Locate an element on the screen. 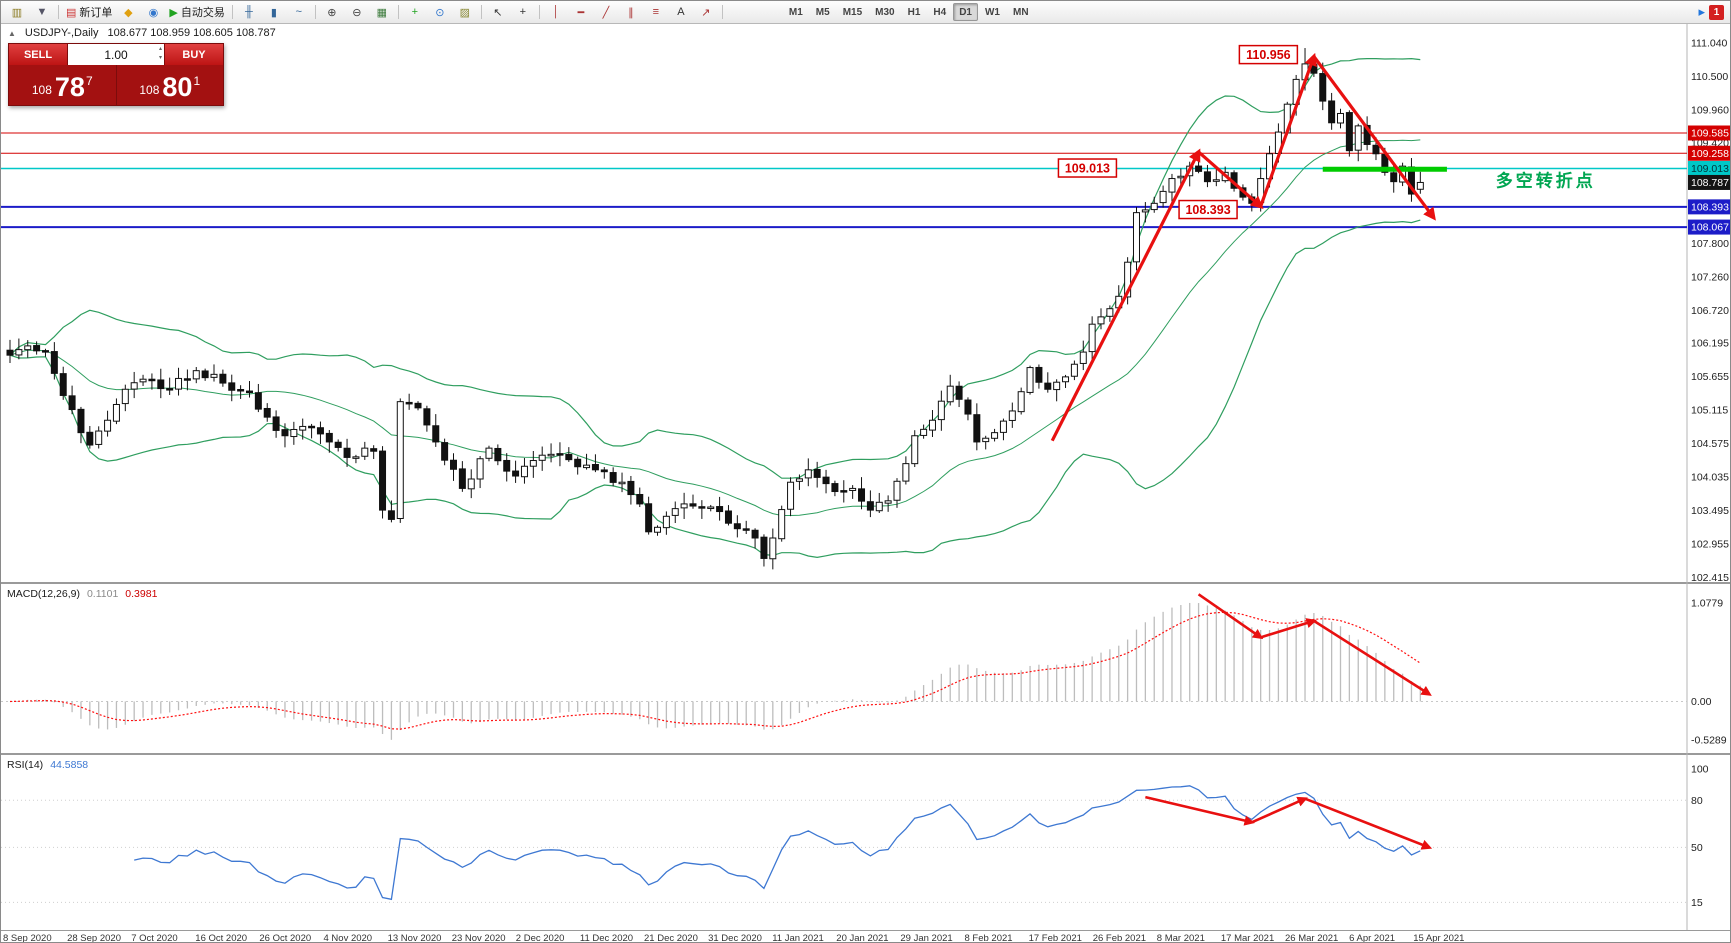  chart-count-badge: 1 is located at coordinates (1716, 12).